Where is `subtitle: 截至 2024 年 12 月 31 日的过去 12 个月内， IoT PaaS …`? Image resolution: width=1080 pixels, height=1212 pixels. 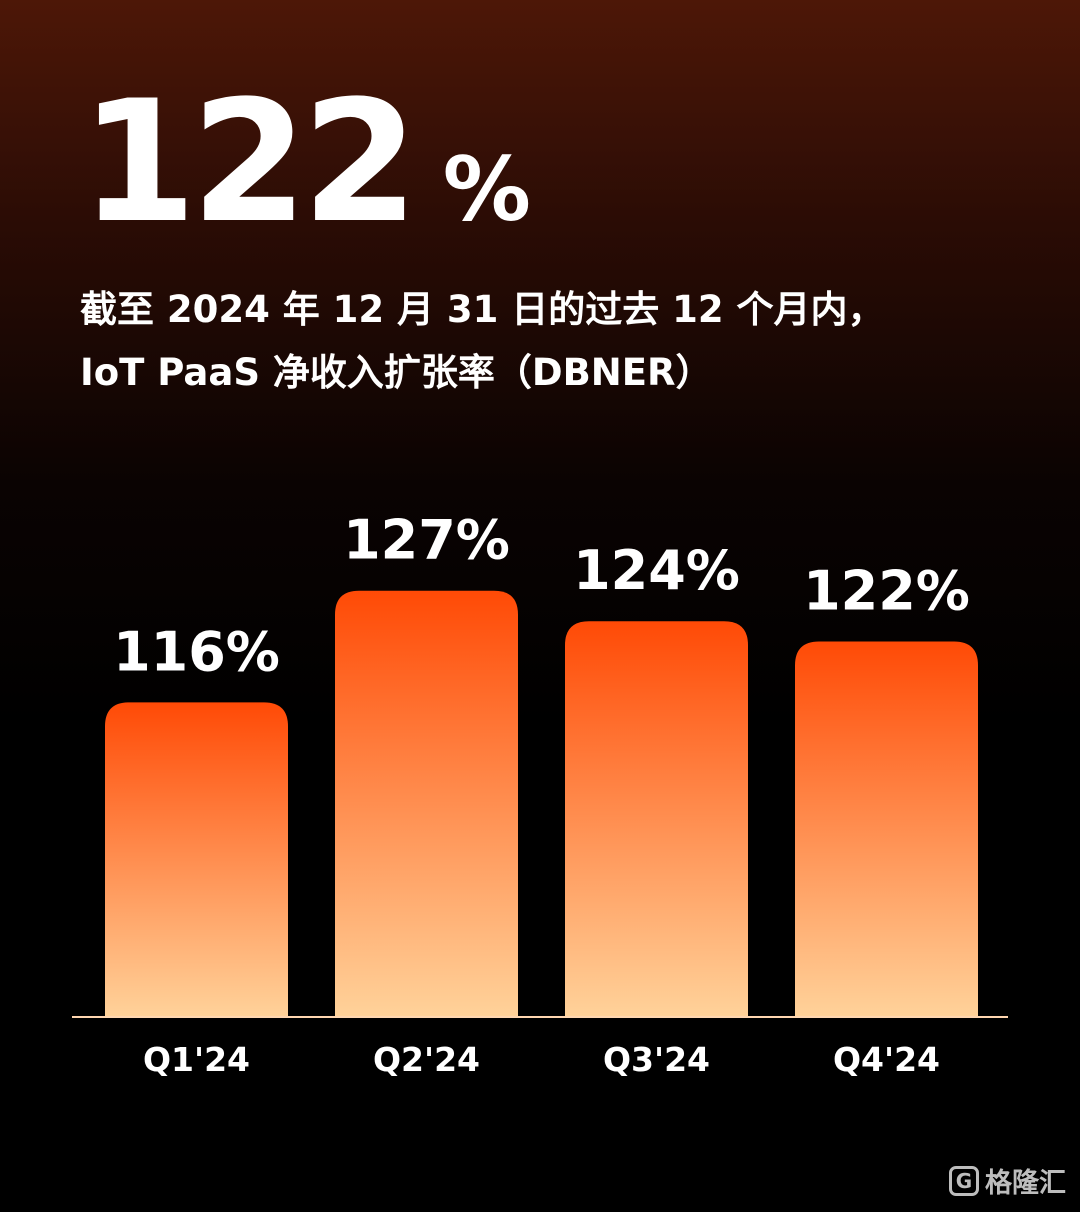
subtitle: 截至 2024 年 12 月 31 日的过去 12 个月内， IoT PaaS … is located at coordinates (482, 341).